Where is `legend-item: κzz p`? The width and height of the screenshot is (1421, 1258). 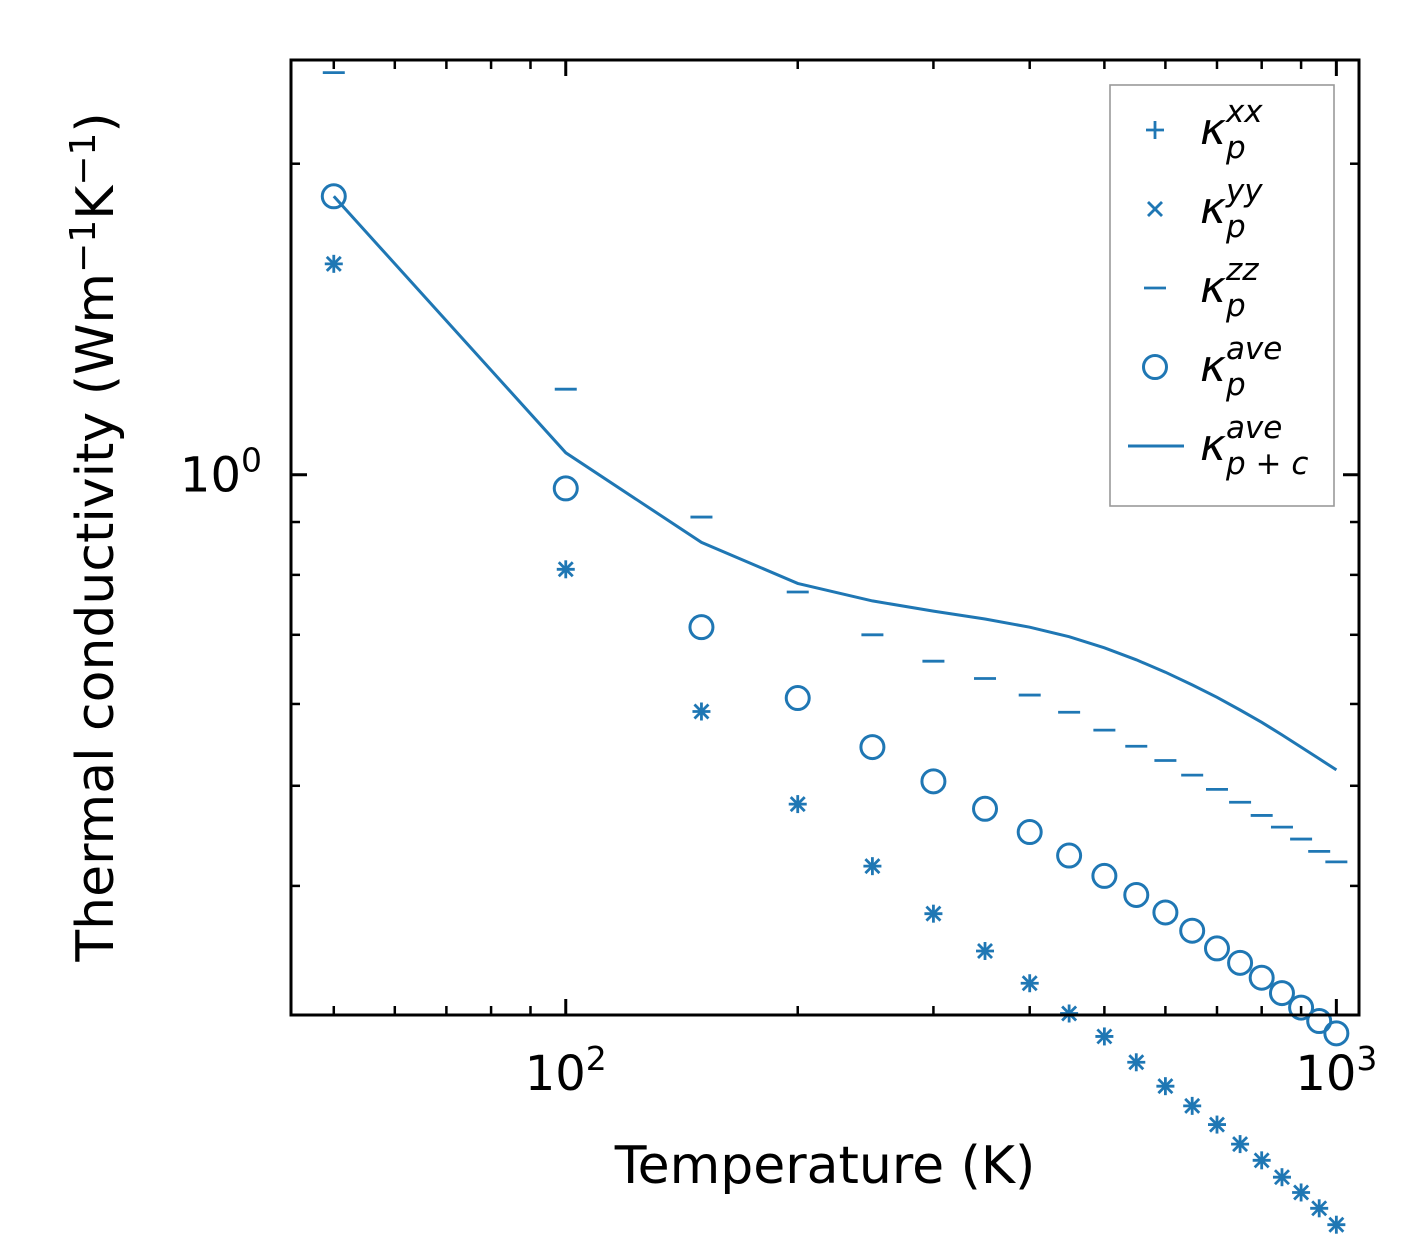
legend-item: κzz p is located at coordinates (1201, 288).